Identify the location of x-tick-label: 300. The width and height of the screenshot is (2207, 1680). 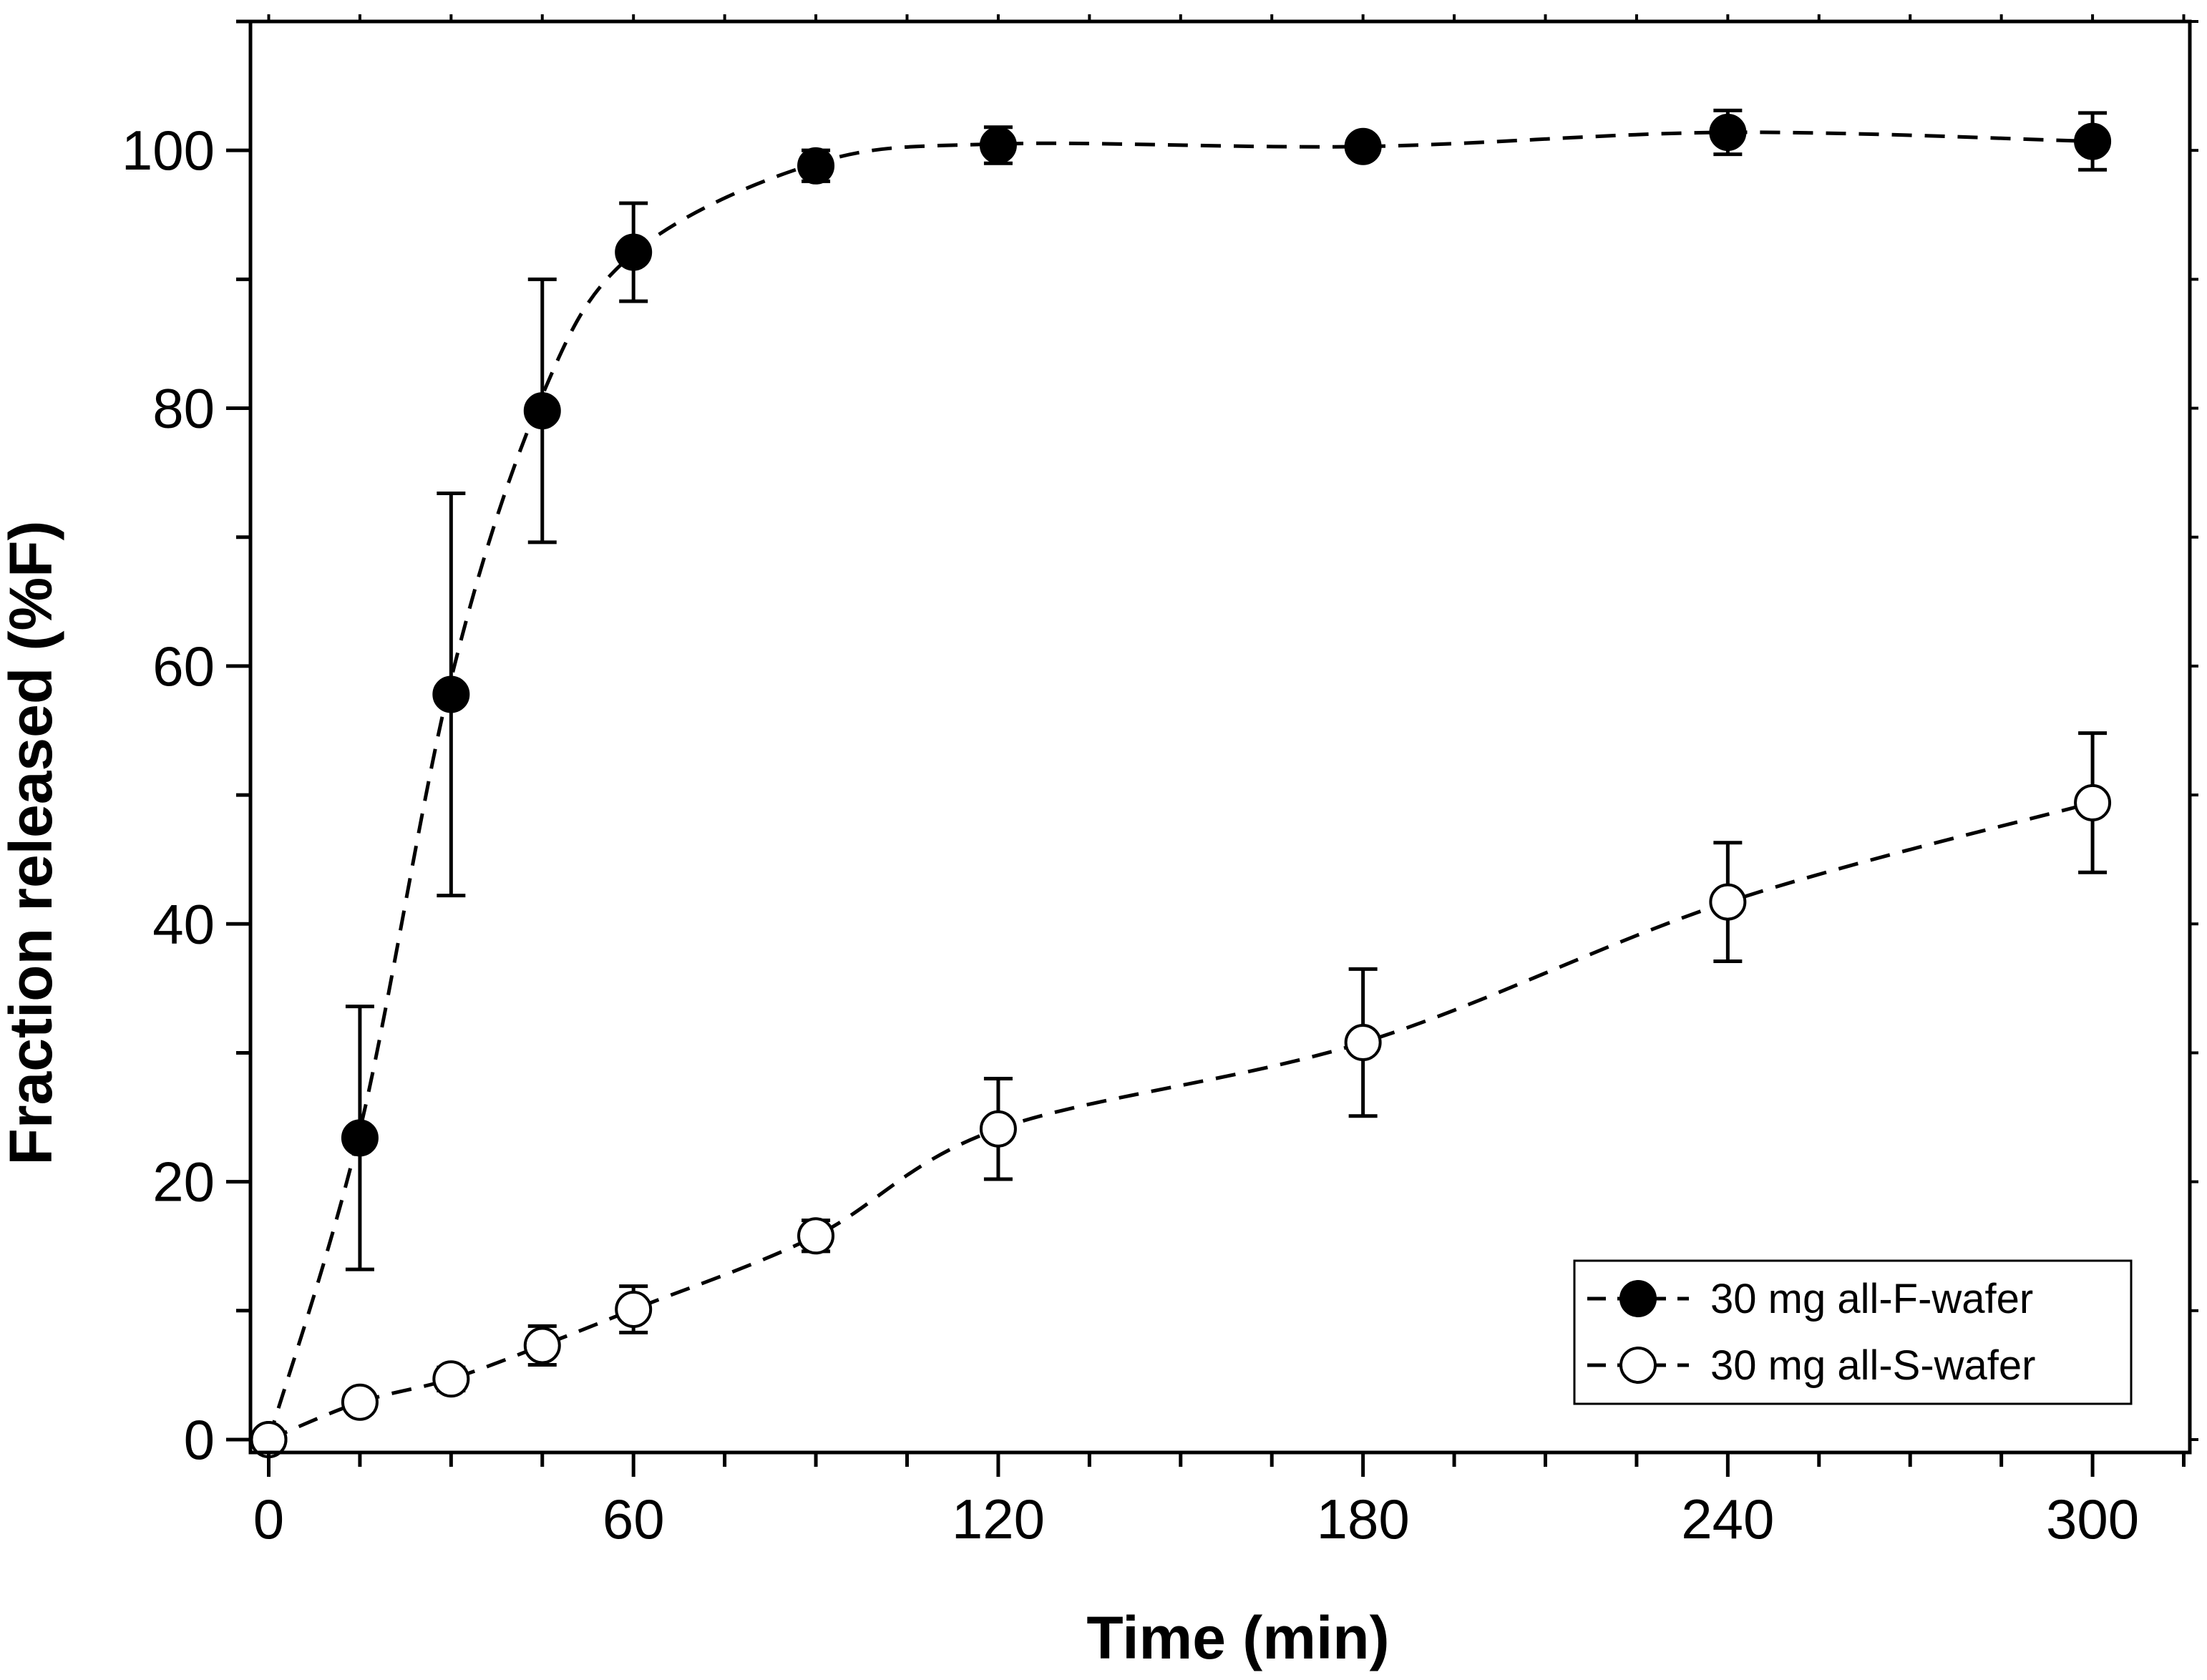
(2092, 1519).